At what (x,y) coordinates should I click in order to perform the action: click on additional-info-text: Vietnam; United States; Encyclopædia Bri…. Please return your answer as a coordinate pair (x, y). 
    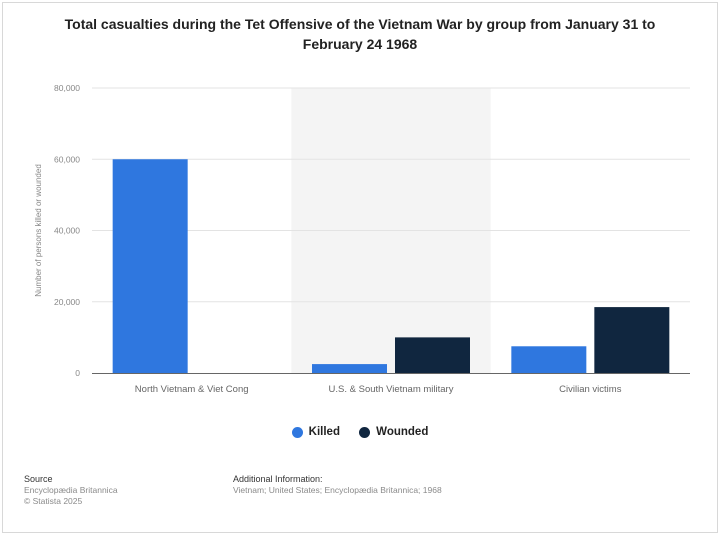
    Looking at the image, I should click on (337, 490).